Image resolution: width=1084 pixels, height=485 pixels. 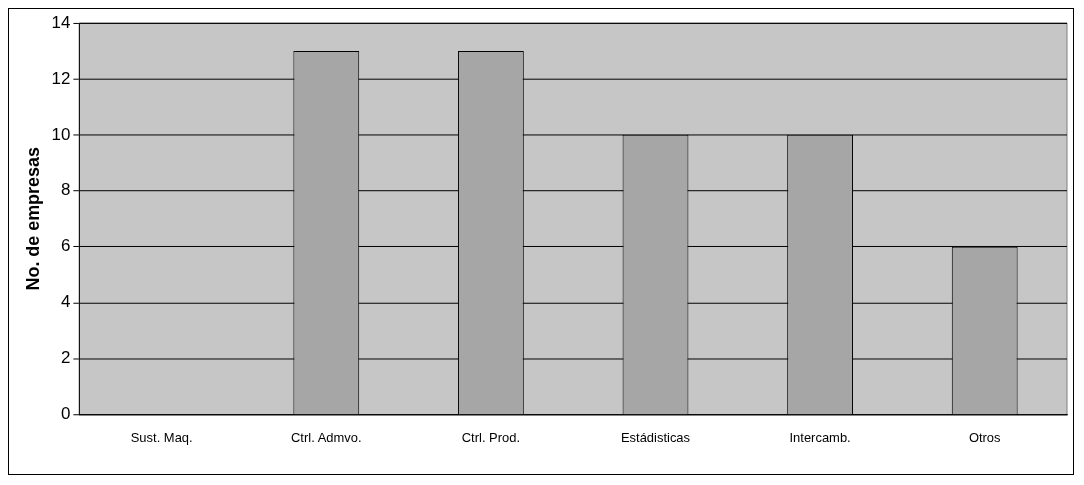 What do you see at coordinates (655, 437) in the screenshot?
I see `x-tick-label: Estádisticas` at bounding box center [655, 437].